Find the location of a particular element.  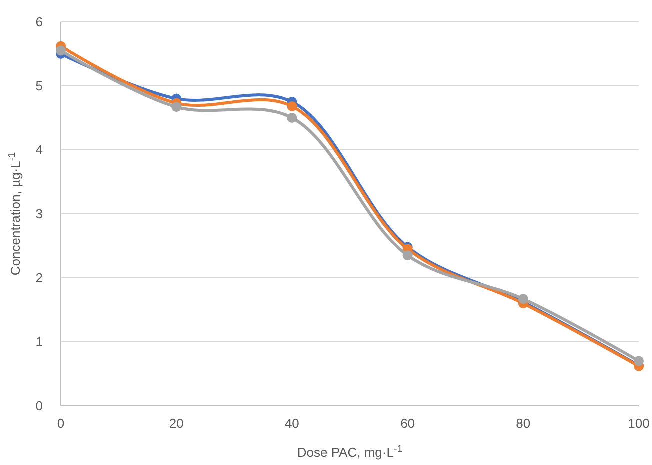

y-tick-label: 2 is located at coordinates (39, 278).